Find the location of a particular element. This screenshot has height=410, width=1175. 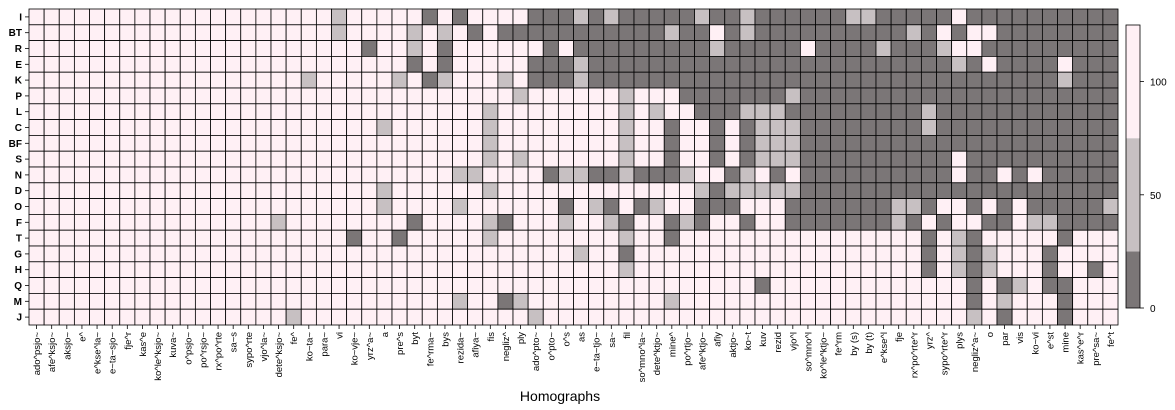

y-tick-label: G is located at coordinates (18, 254).